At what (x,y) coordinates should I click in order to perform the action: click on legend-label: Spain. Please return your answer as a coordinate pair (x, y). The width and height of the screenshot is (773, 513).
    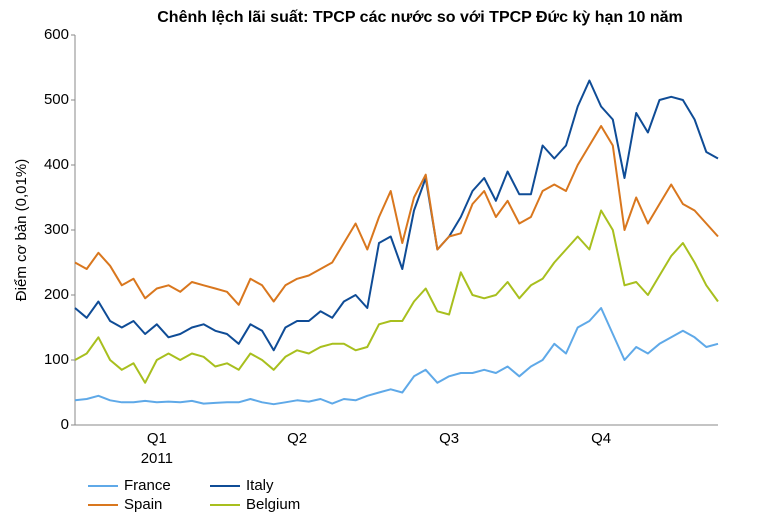
    Looking at the image, I should click on (143, 504).